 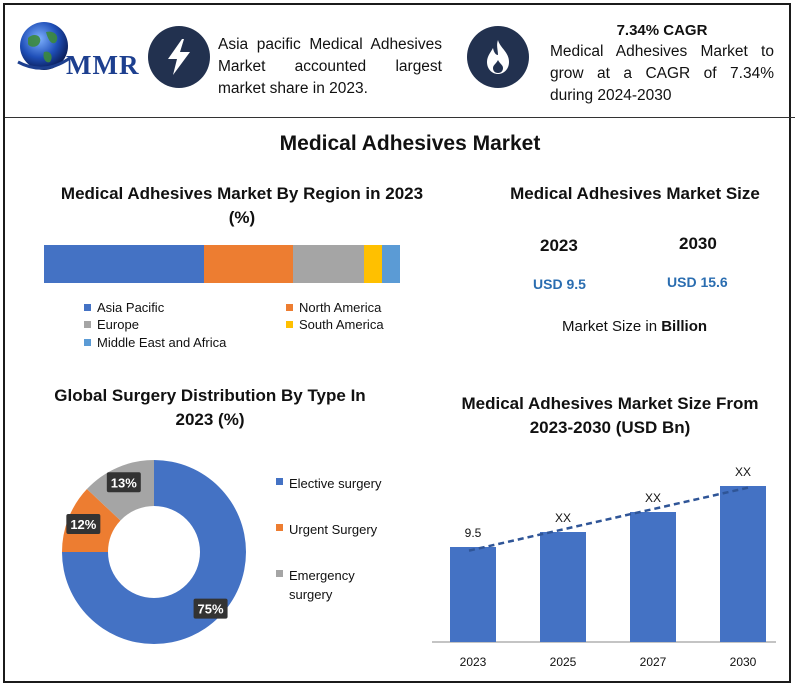 I want to click on legend-item-middle-east-and-africa: Middle East and Africa, so click(x=155, y=342).